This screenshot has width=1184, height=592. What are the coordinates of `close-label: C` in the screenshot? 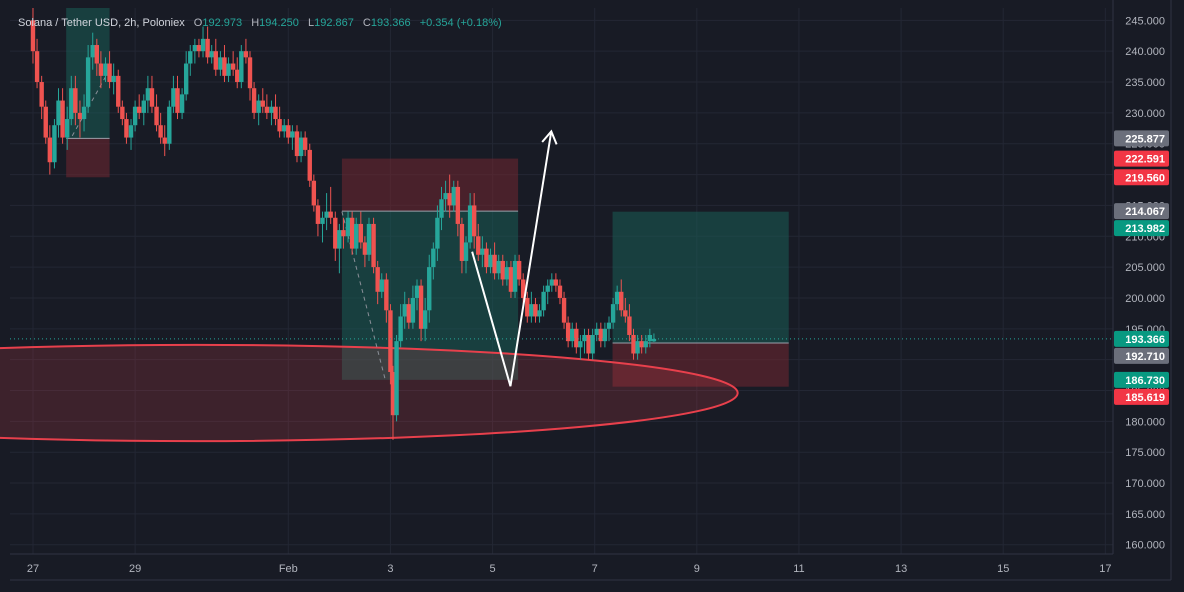 It's located at (366, 23).